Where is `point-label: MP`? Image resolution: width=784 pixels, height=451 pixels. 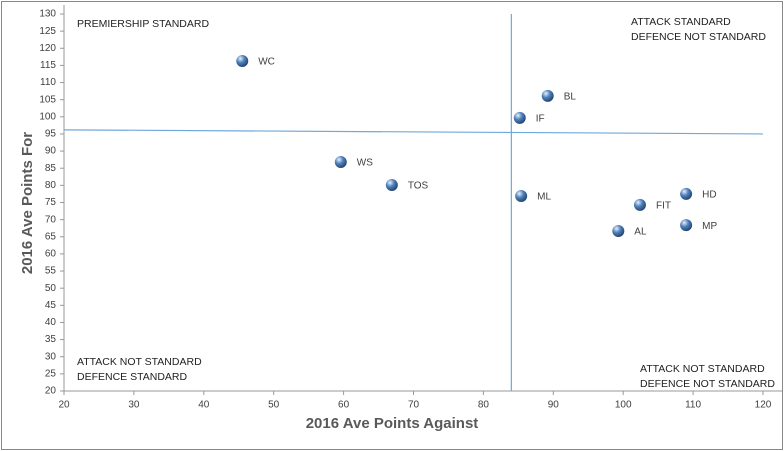
point-label: MP is located at coordinates (709, 226).